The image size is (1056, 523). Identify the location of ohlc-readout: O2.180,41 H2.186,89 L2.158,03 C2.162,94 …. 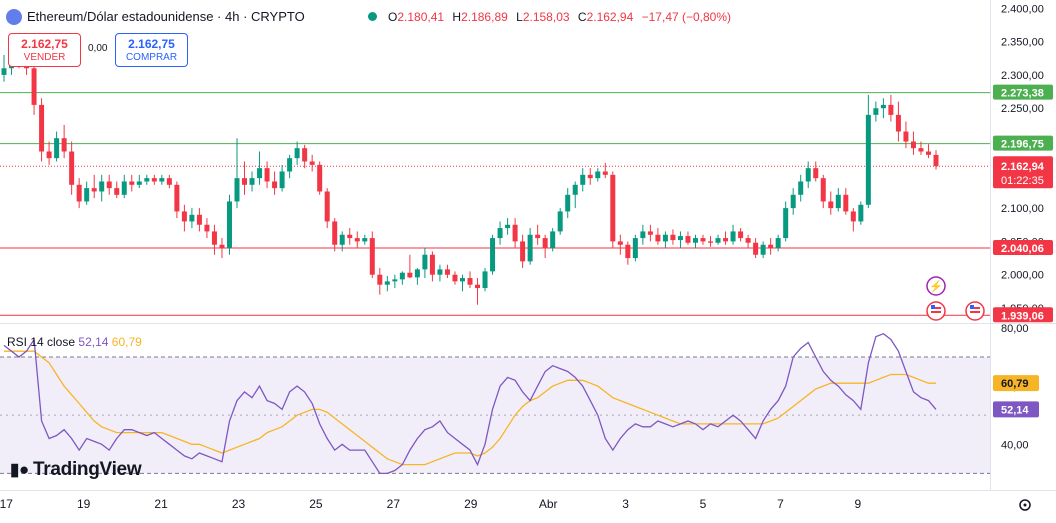
(562, 17).